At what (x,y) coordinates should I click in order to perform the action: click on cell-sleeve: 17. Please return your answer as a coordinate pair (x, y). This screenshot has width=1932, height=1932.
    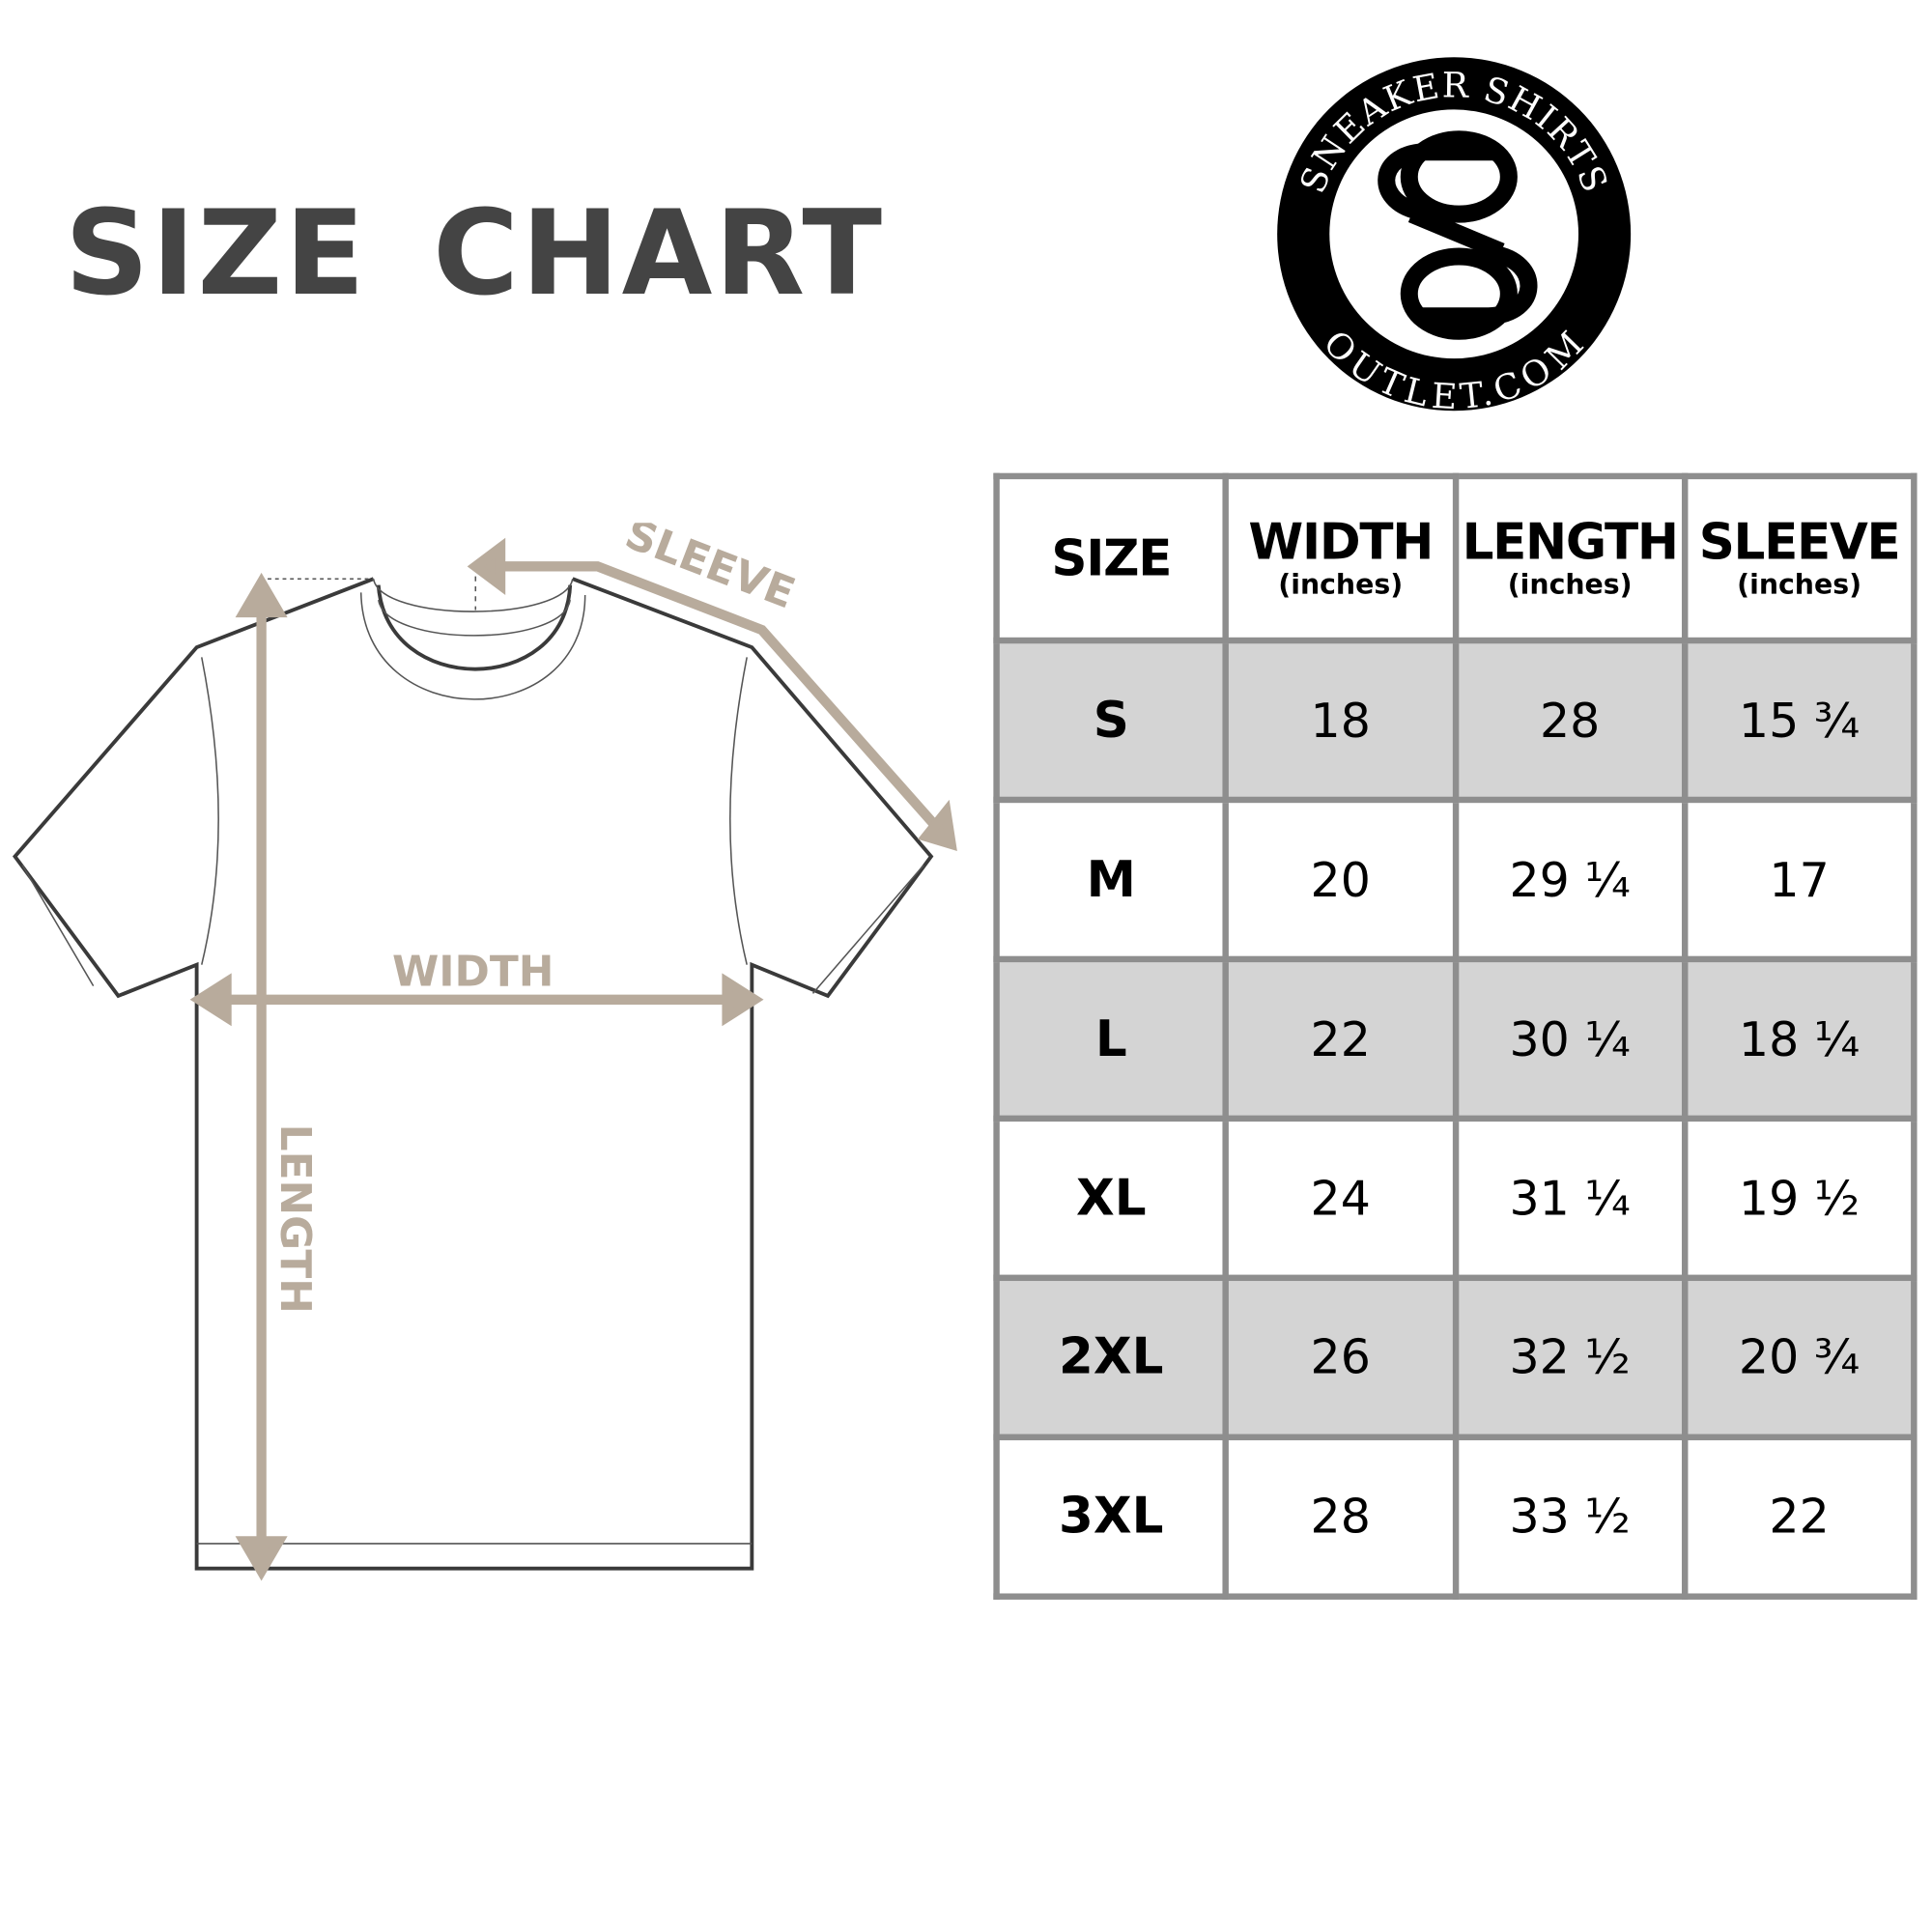
    Looking at the image, I should click on (1799, 879).